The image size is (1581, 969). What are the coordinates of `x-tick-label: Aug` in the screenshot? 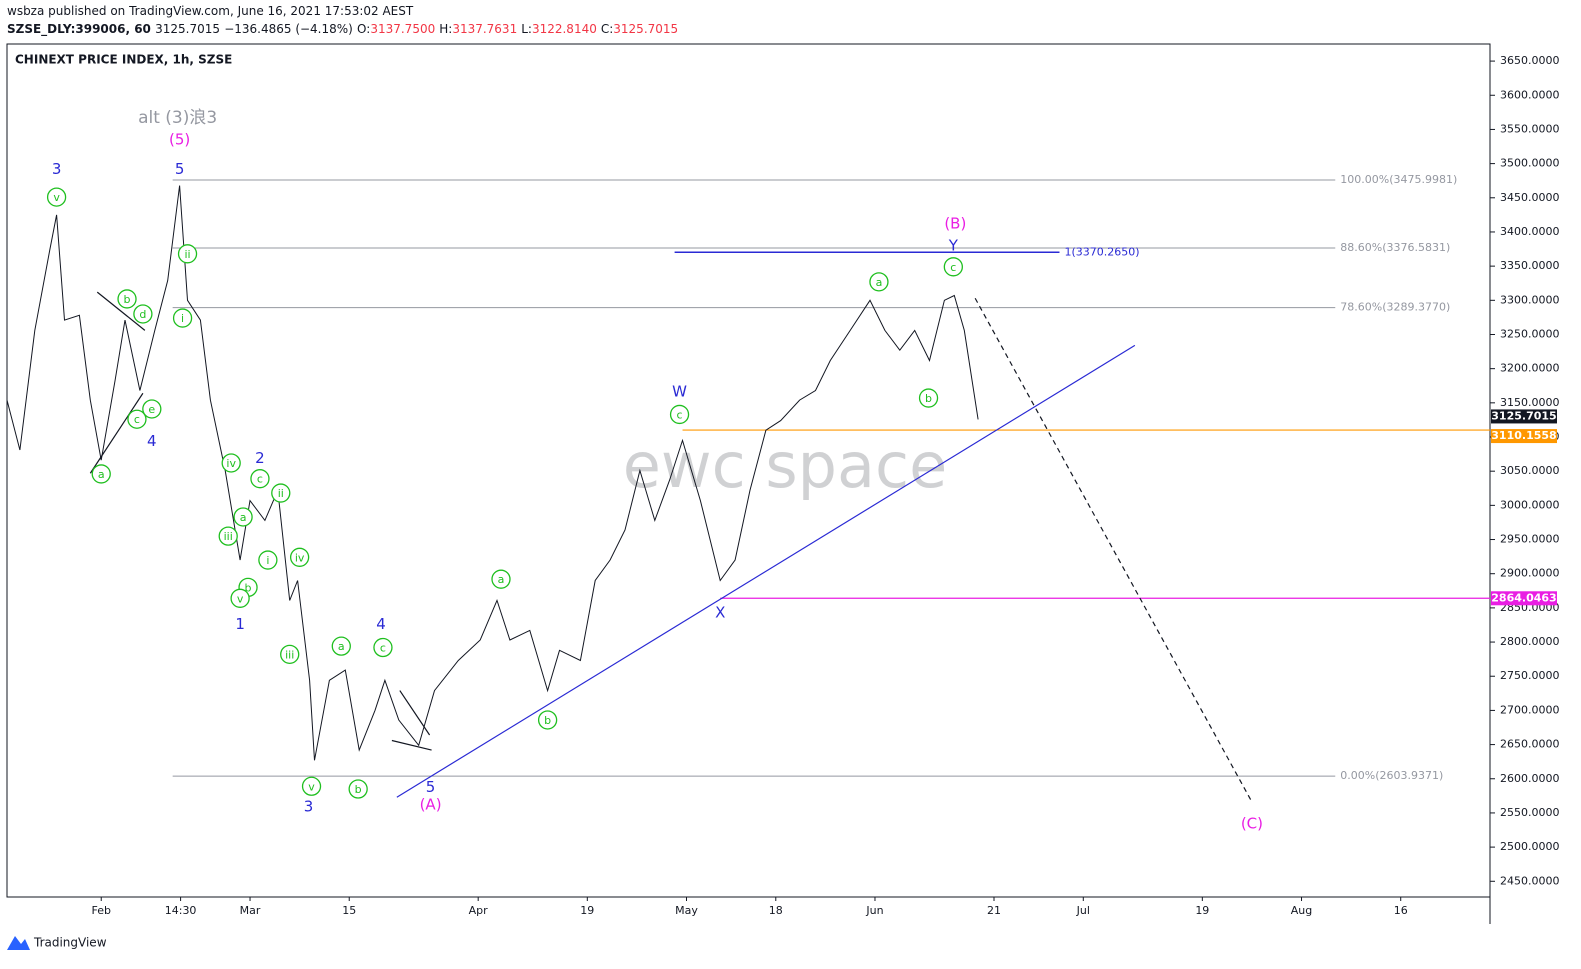 It's located at (1301, 910).